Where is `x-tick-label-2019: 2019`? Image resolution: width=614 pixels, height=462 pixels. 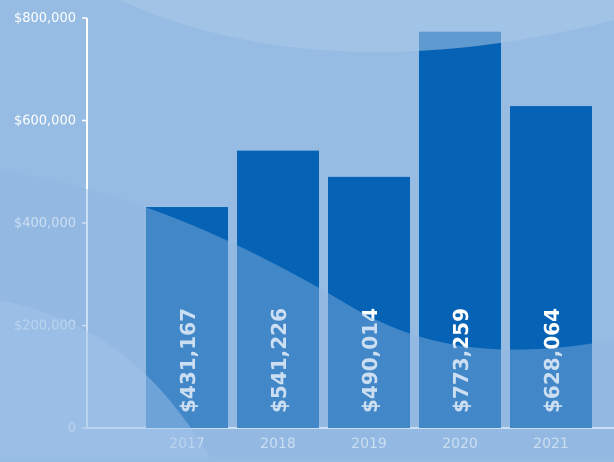 x-tick-label-2019: 2019 is located at coordinates (369, 444).